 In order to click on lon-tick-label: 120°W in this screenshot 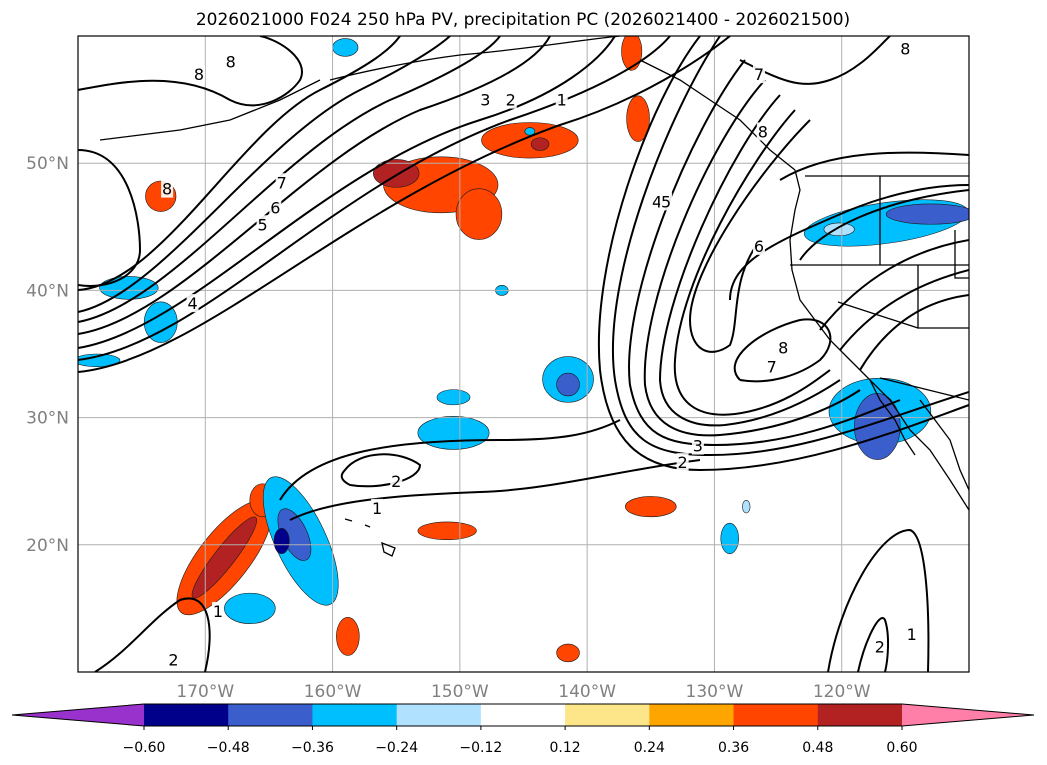, I will do `click(842, 692)`.